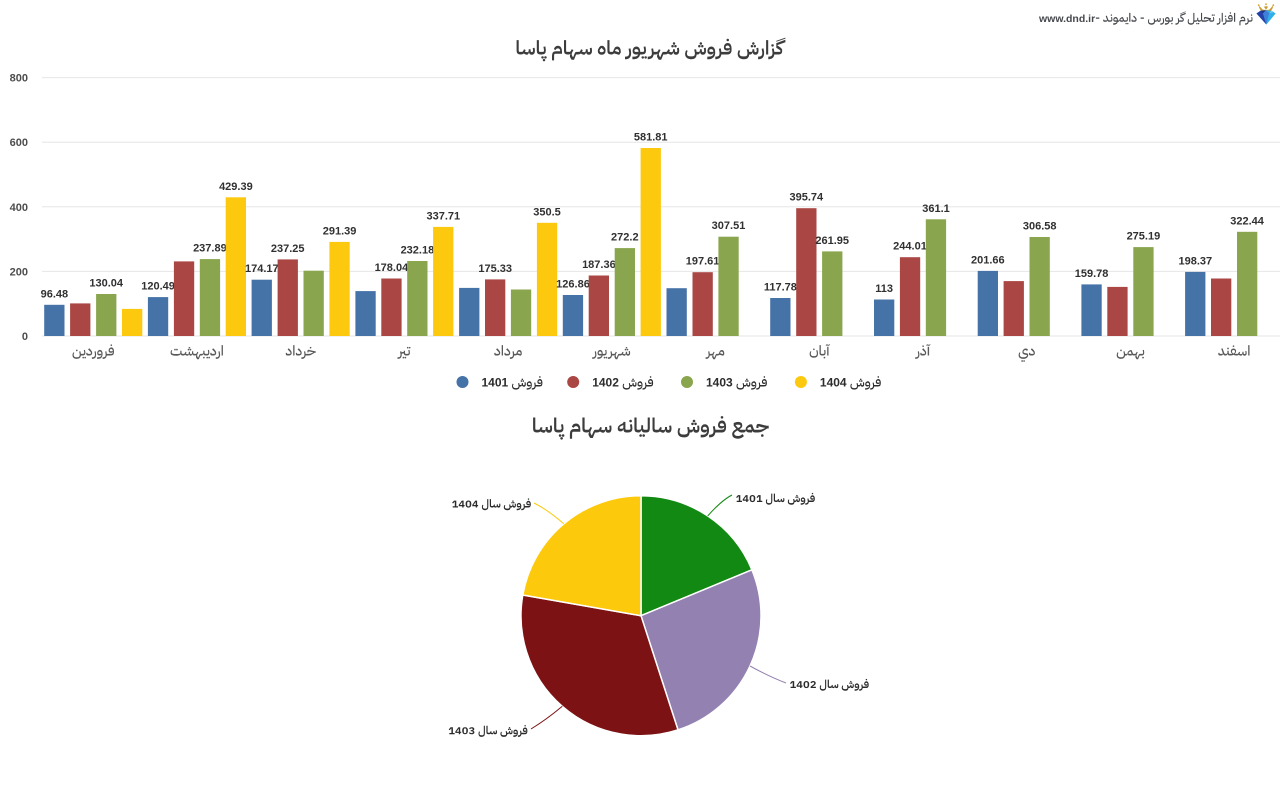 This screenshot has width=1280, height=790. Describe the element at coordinates (495, 383) in the screenshot. I see `svg-text: 1401` at that location.